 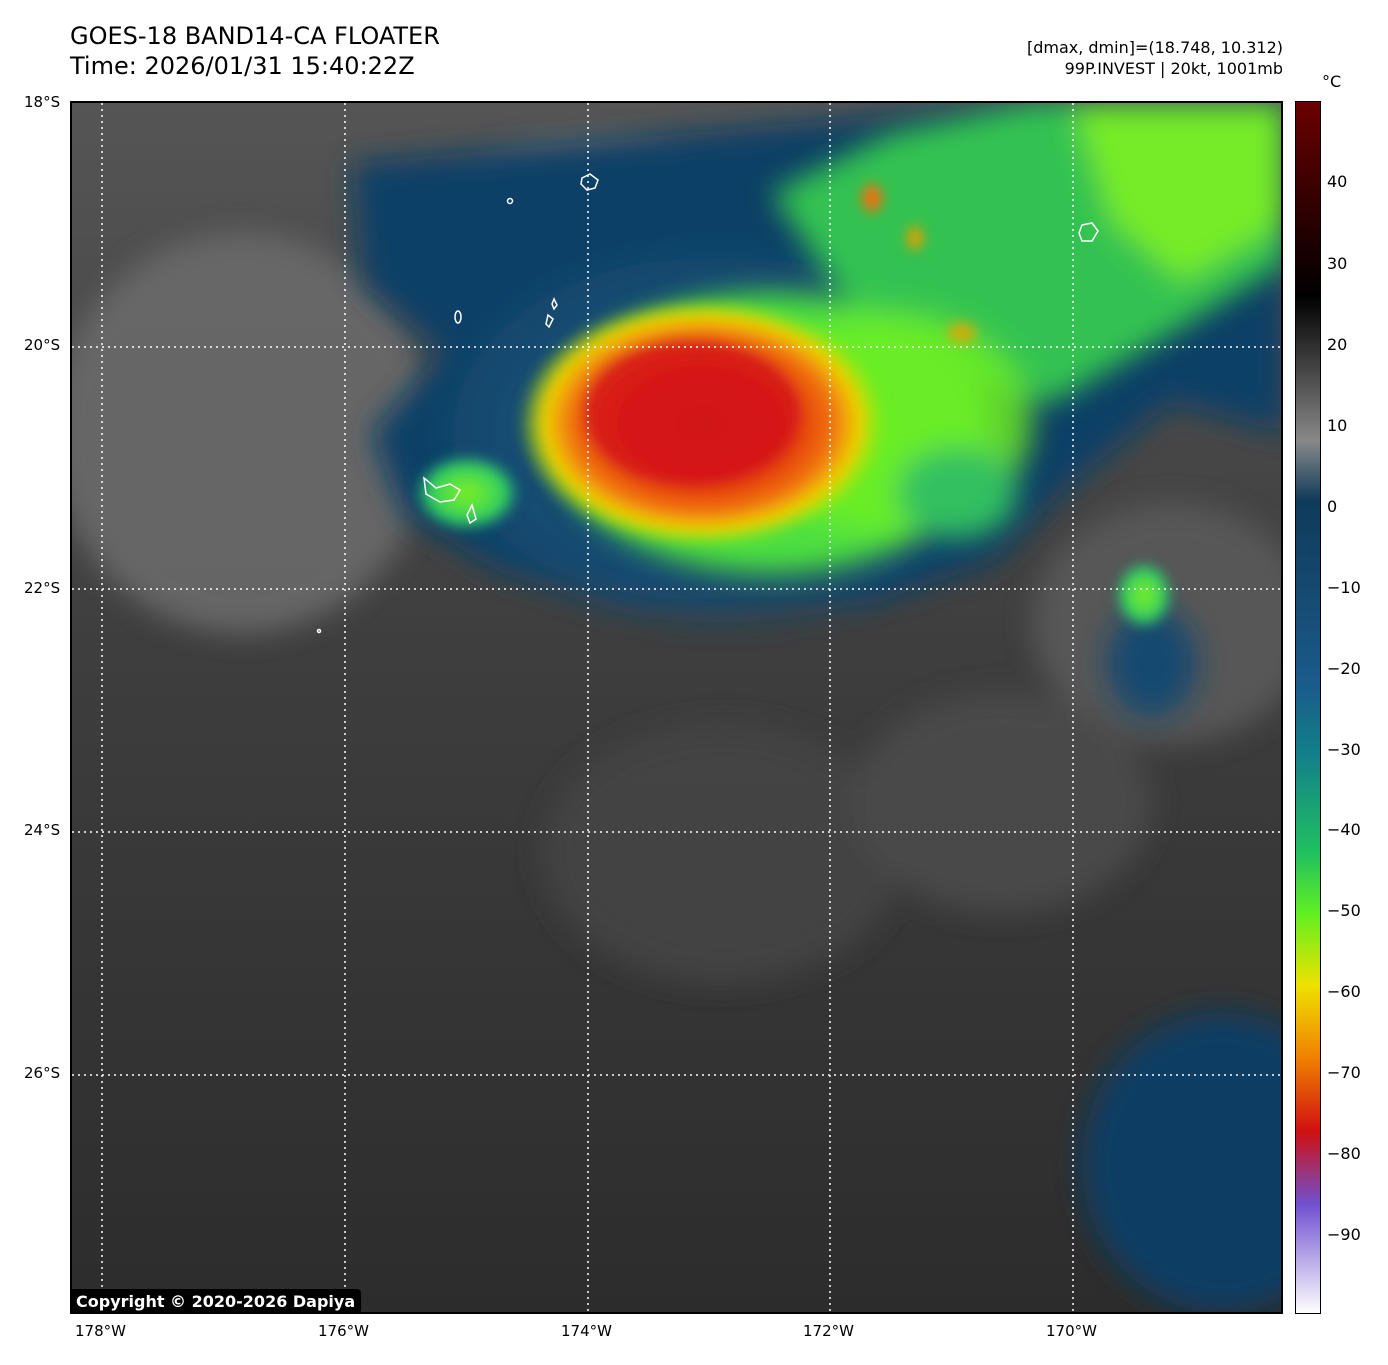 I want to click on lon-label-178w: 178°W, so click(x=100, y=1331).